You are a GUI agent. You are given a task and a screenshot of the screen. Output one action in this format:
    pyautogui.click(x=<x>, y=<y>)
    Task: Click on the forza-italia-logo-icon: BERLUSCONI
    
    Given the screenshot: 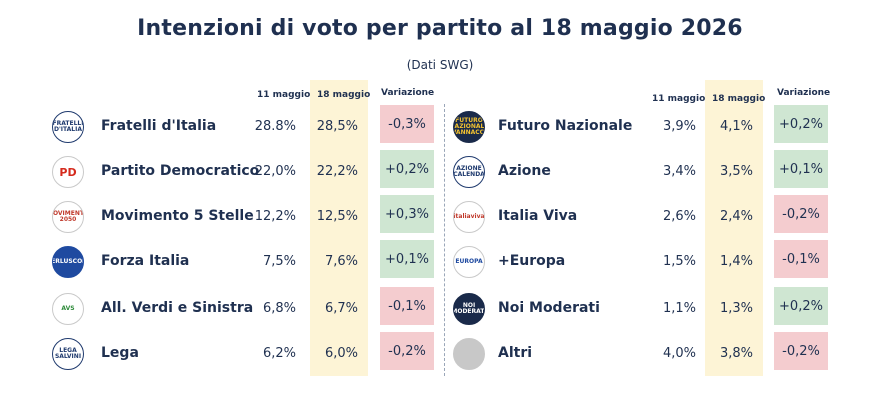 What is the action you would take?
    pyautogui.click(x=68, y=262)
    